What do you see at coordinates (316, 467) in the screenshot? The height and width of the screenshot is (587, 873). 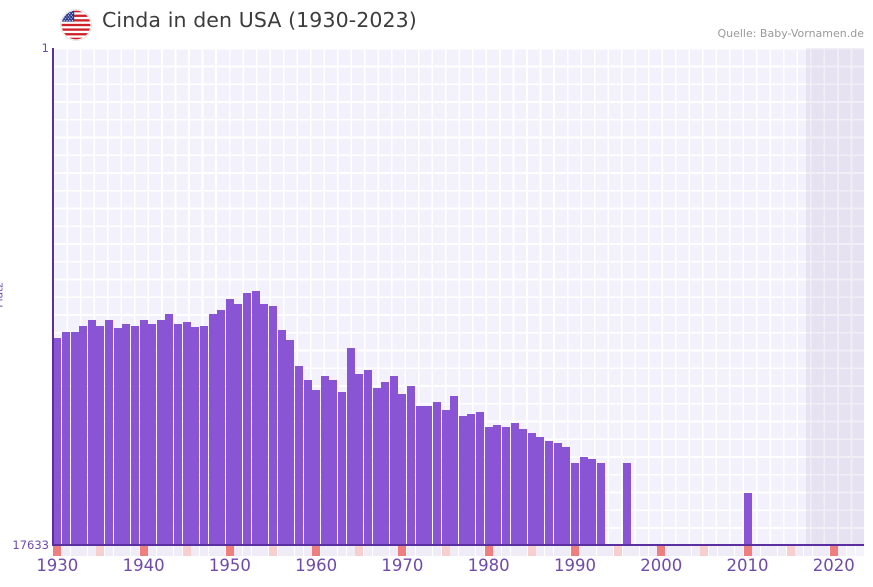 I see `bar-1960` at bounding box center [316, 467].